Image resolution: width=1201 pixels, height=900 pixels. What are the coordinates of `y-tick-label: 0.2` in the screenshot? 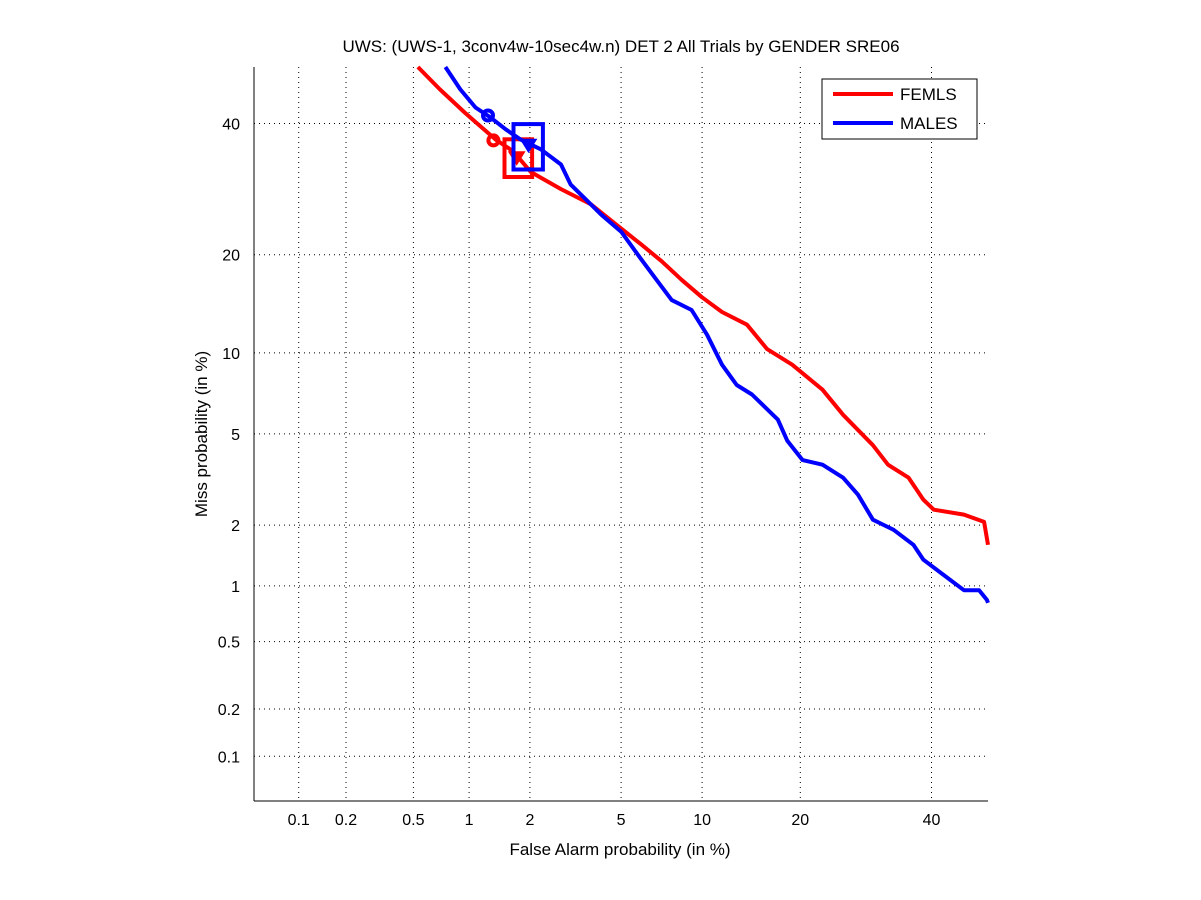 It's located at (229, 710).